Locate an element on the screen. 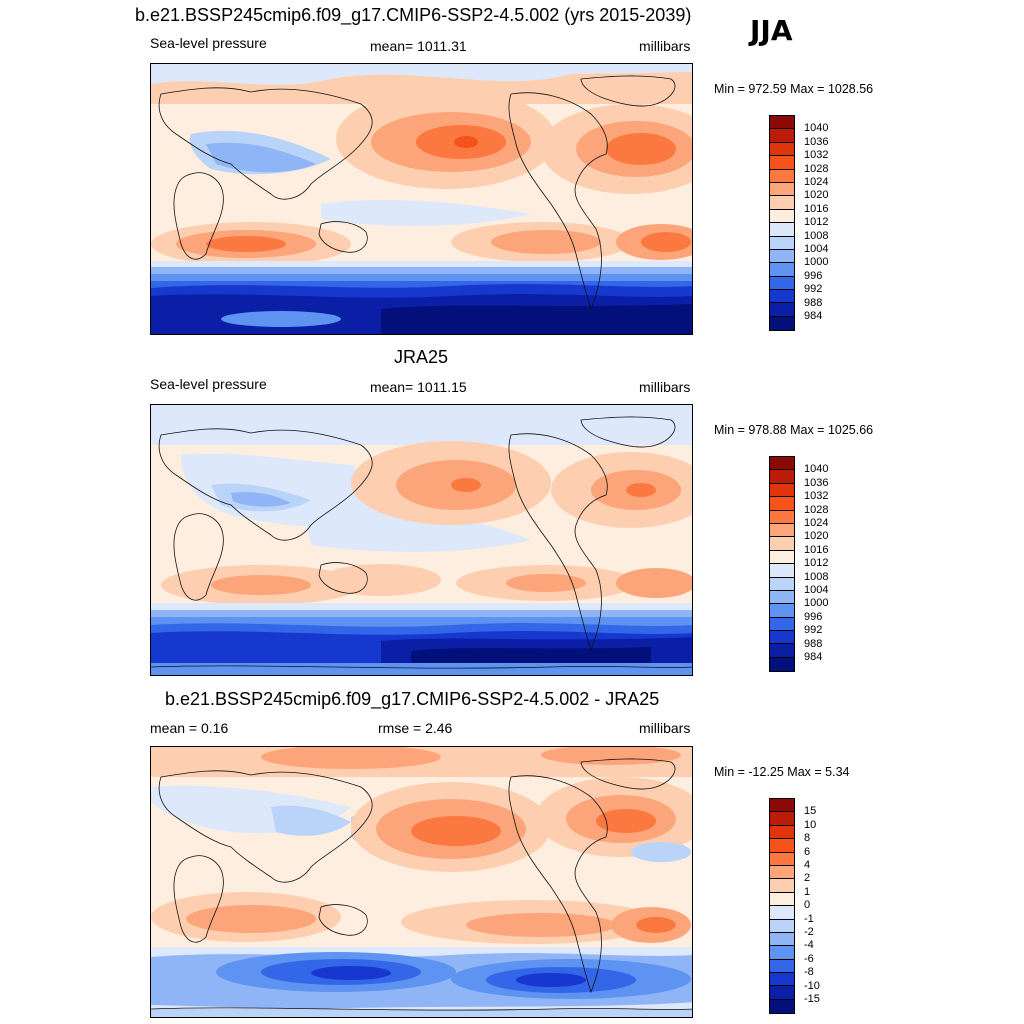 The image size is (1024, 1024). panel-1-map is located at coordinates (421, 199).